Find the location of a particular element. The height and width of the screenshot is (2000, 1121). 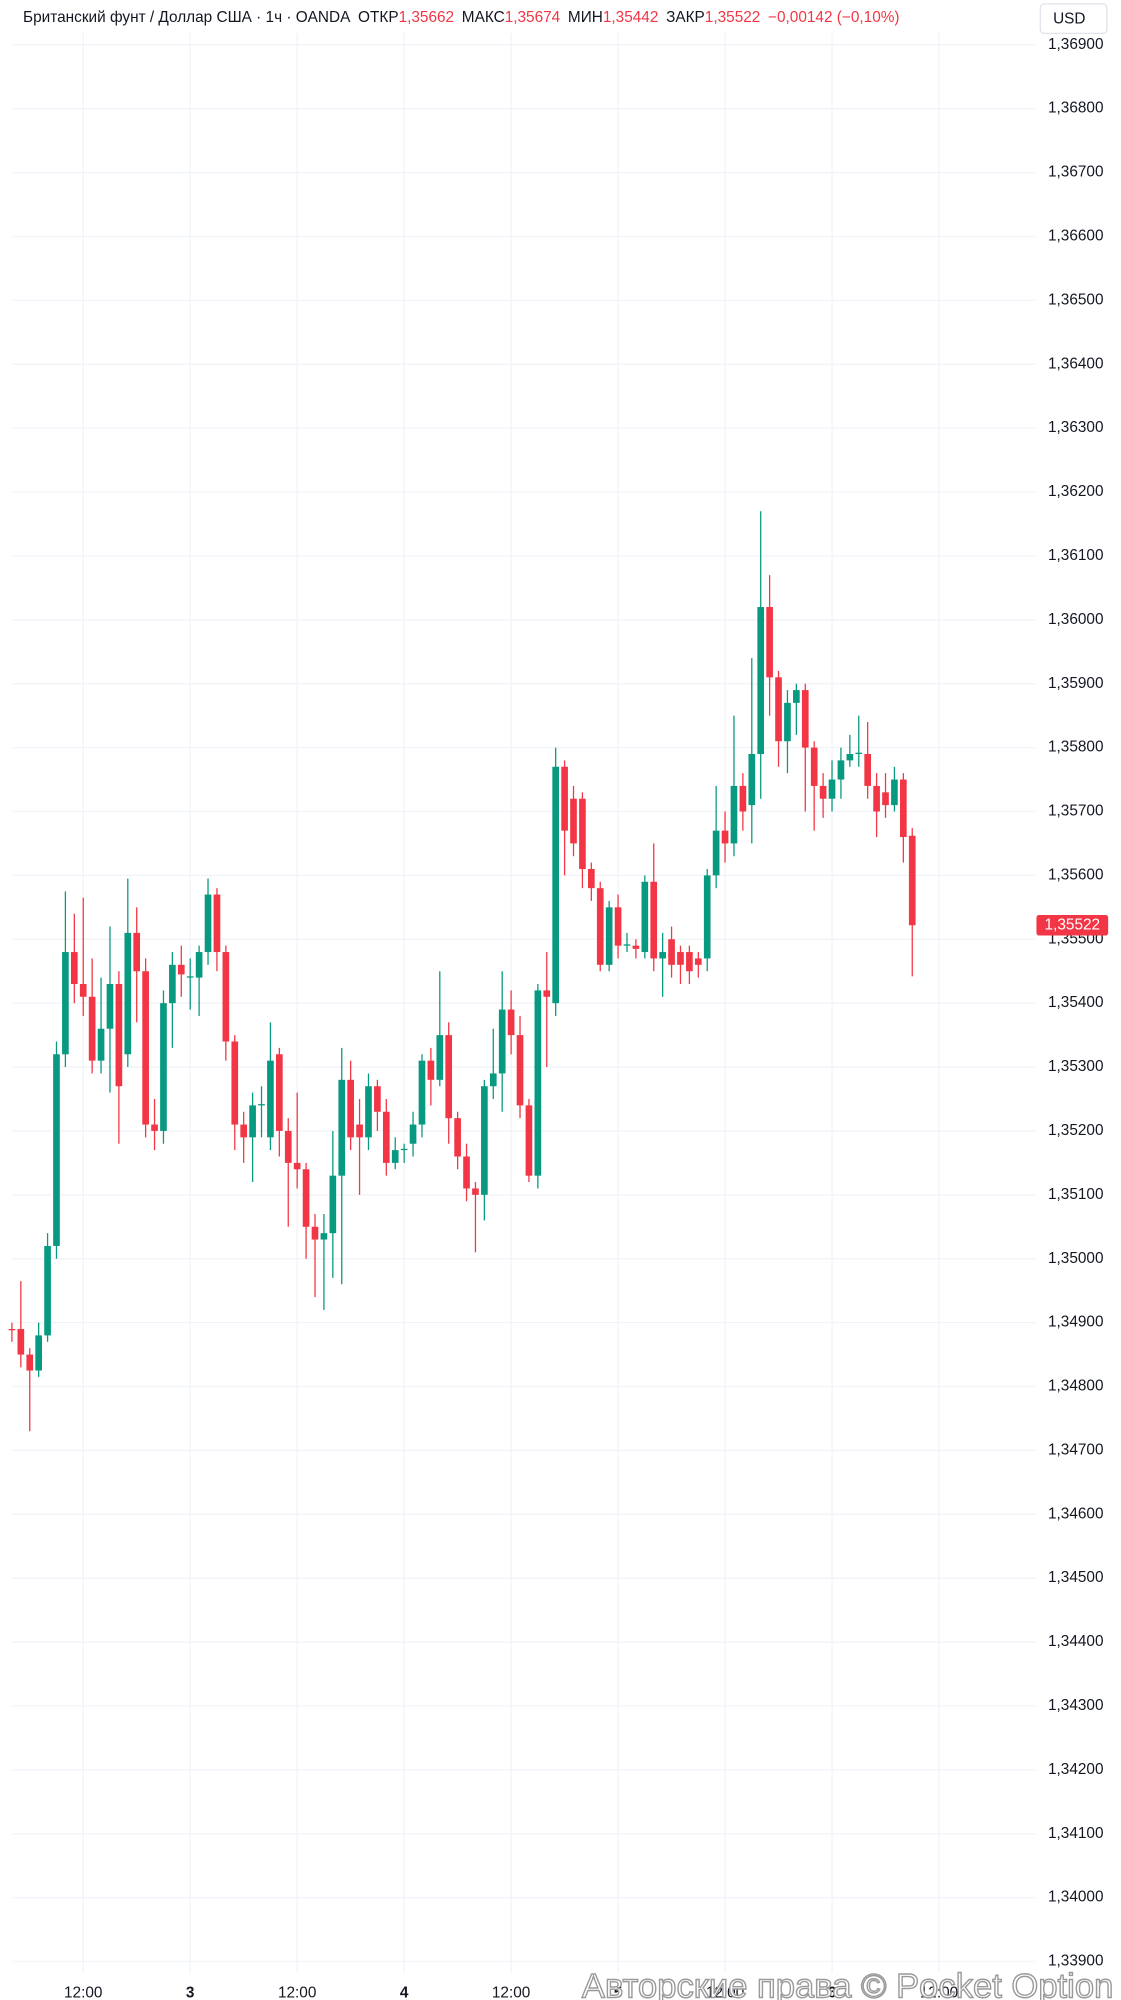

open-value: 1,35662 is located at coordinates (427, 17).